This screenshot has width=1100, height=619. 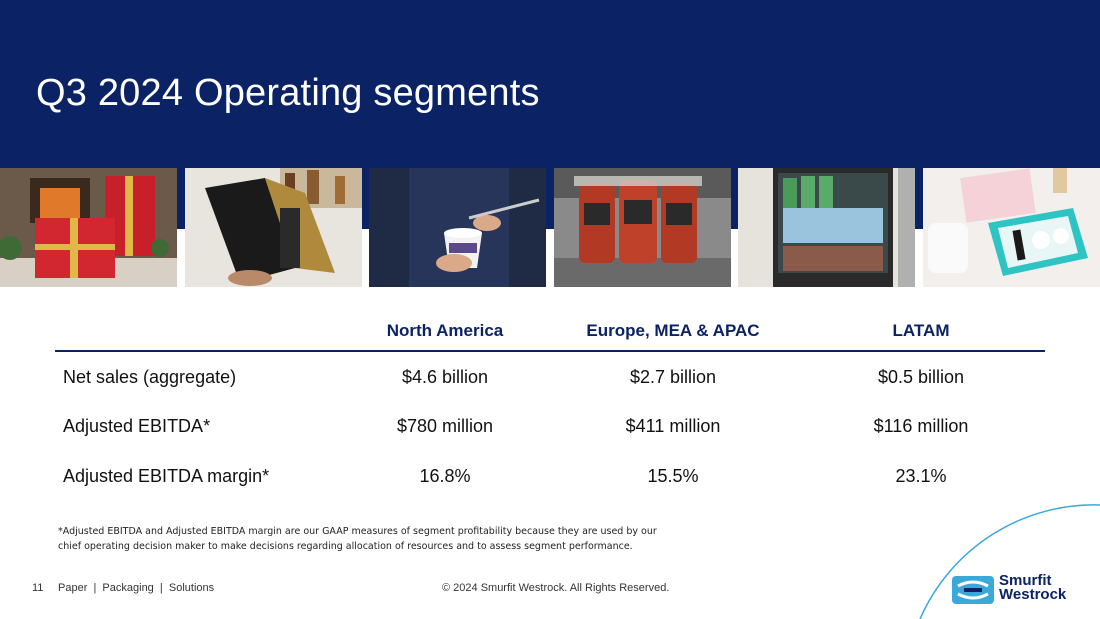 What do you see at coordinates (642, 227) in the screenshot?
I see `tomato-jars-photo` at bounding box center [642, 227].